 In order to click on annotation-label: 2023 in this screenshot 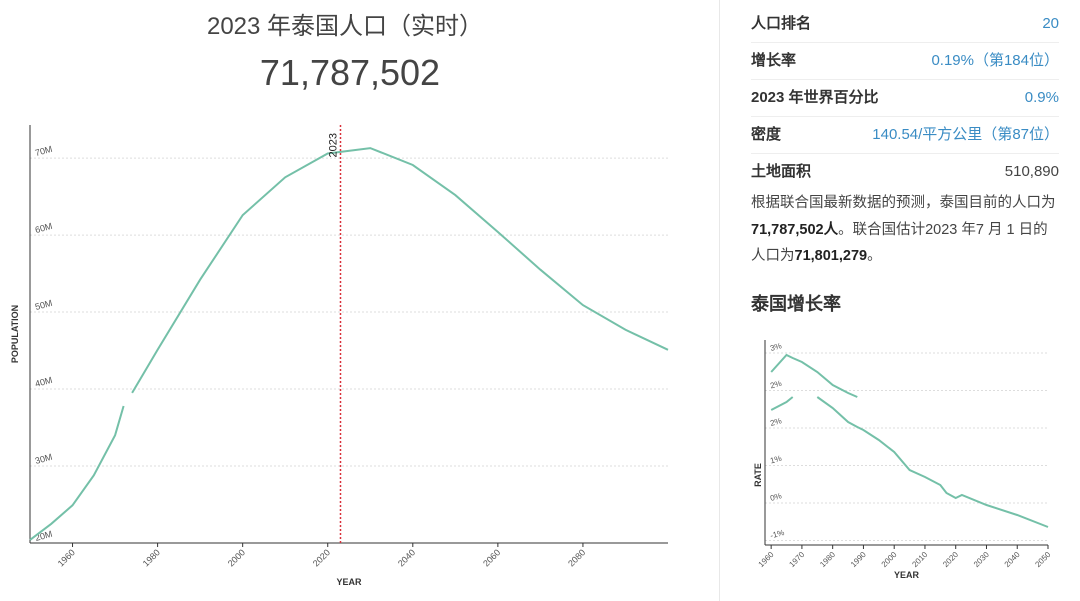, I will do `click(333, 145)`.